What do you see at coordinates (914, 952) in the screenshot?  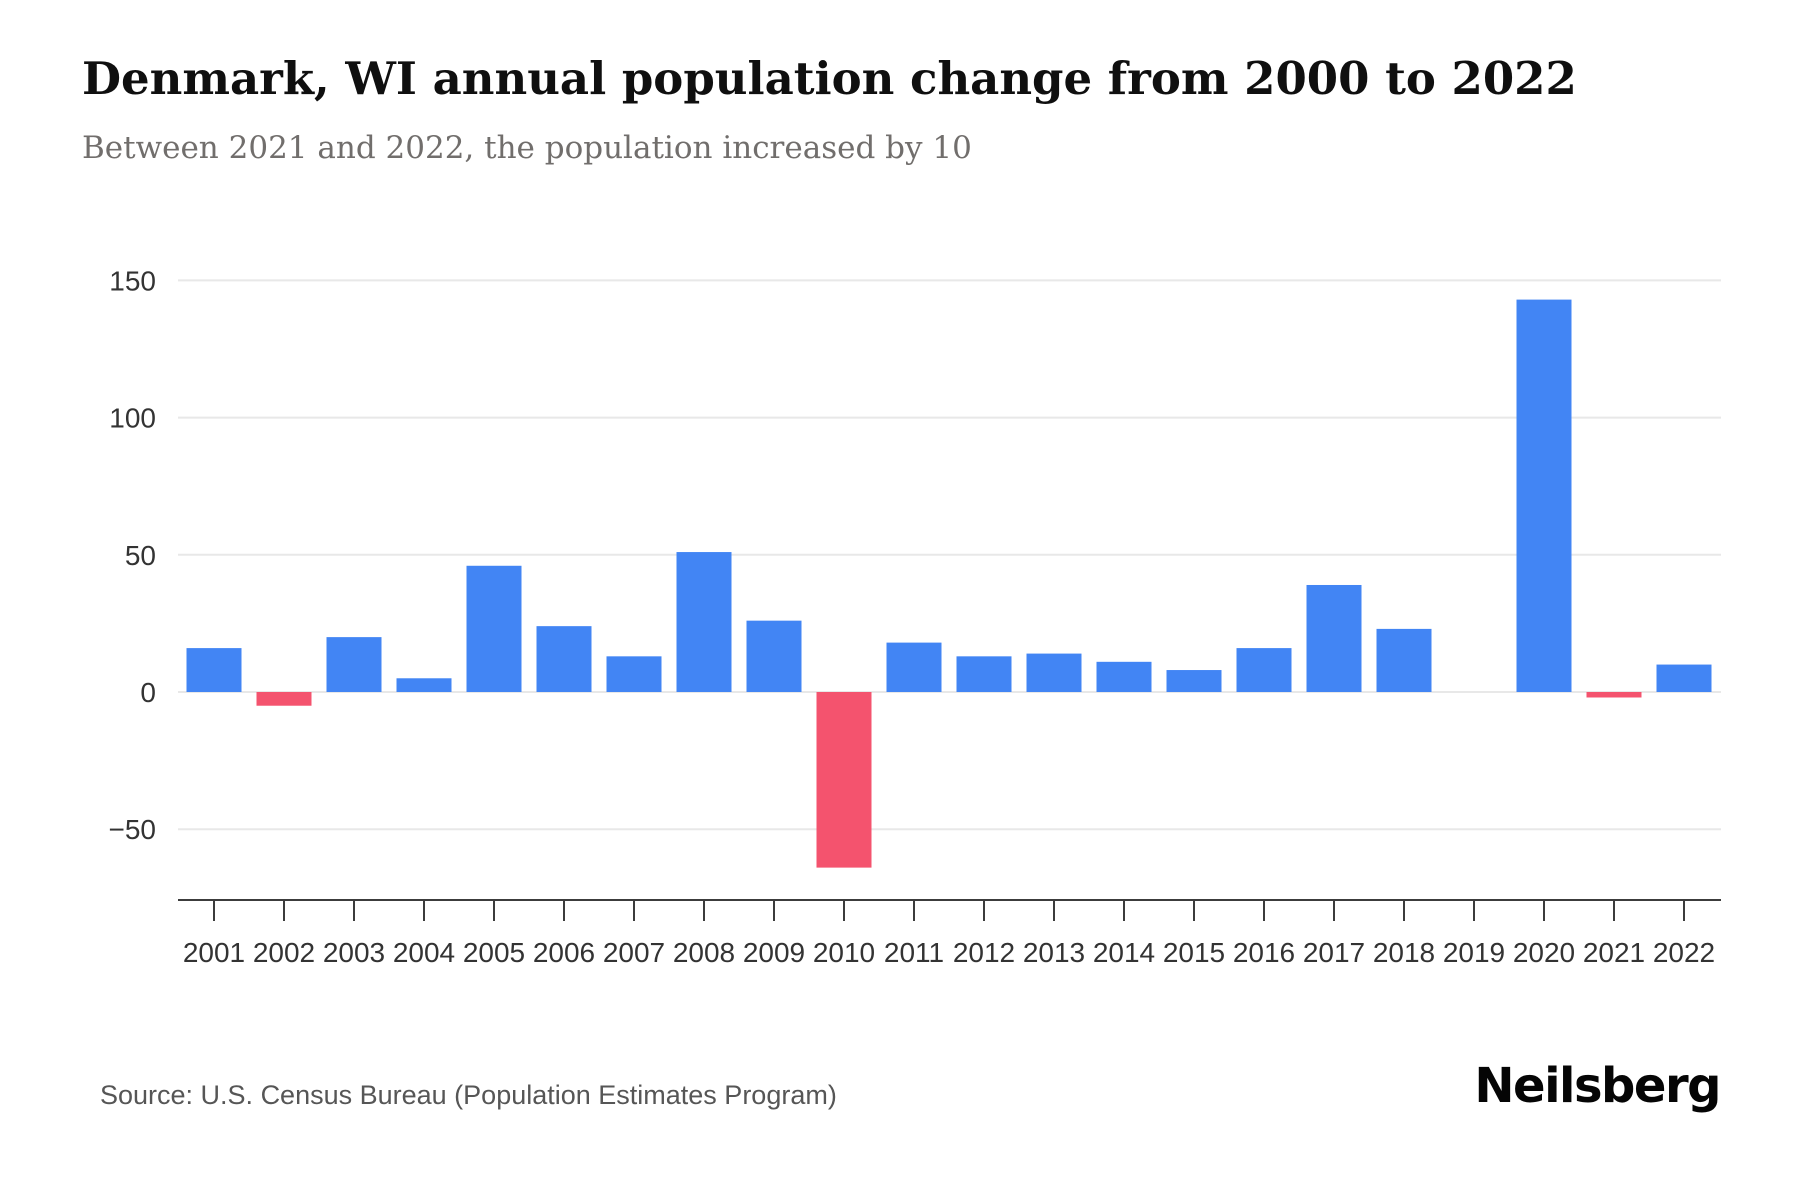 I see `x-axis-label-2011: 2011` at bounding box center [914, 952].